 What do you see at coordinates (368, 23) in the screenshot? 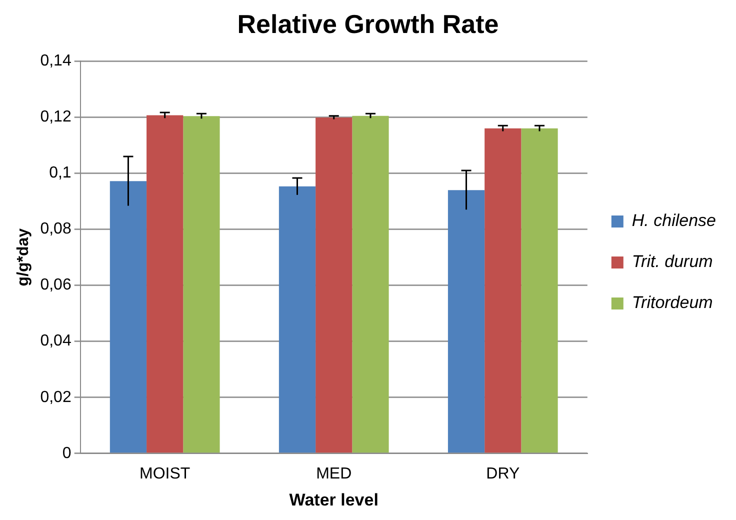
I see `chart-title: Relative Growth Rate` at bounding box center [368, 23].